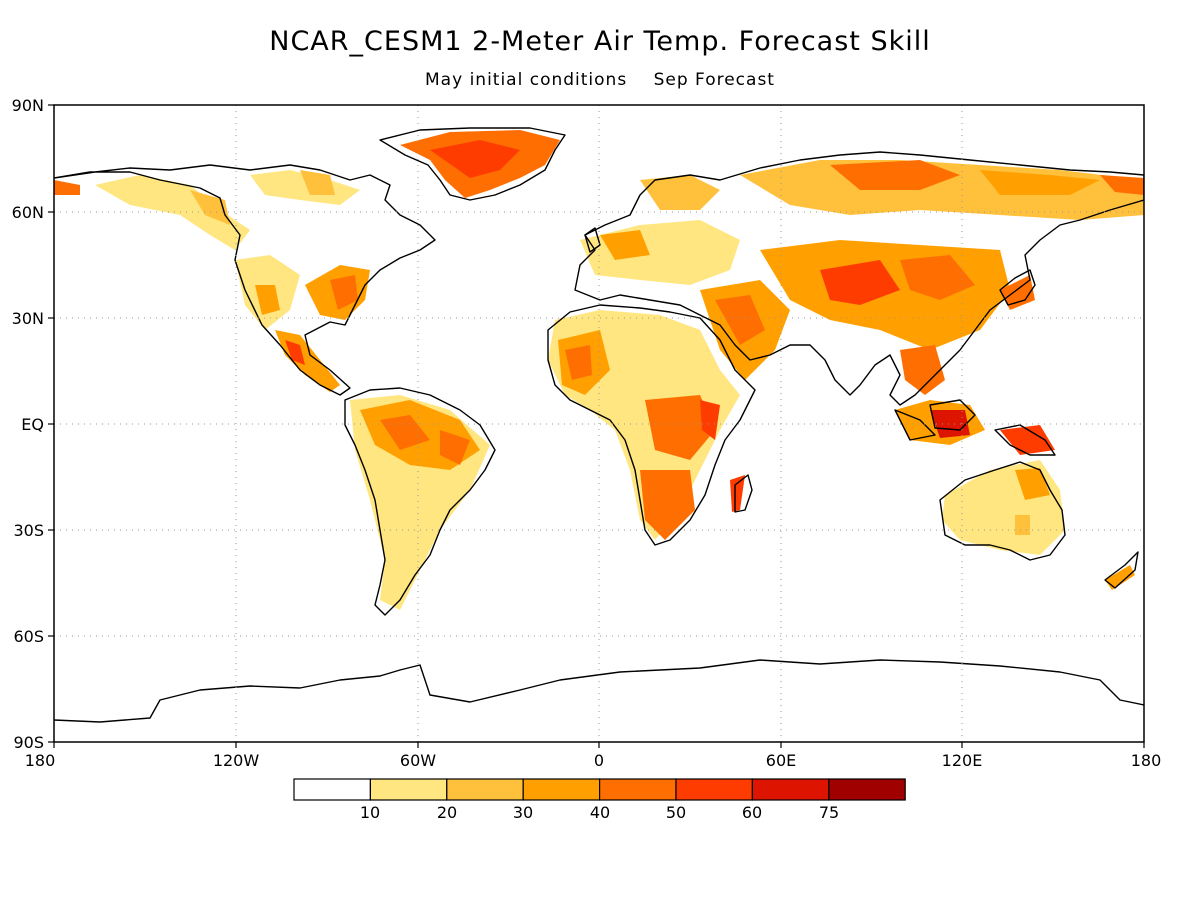  What do you see at coordinates (975, 427) in the screenshot?
I see `outline-indonesia` at bounding box center [975, 427].